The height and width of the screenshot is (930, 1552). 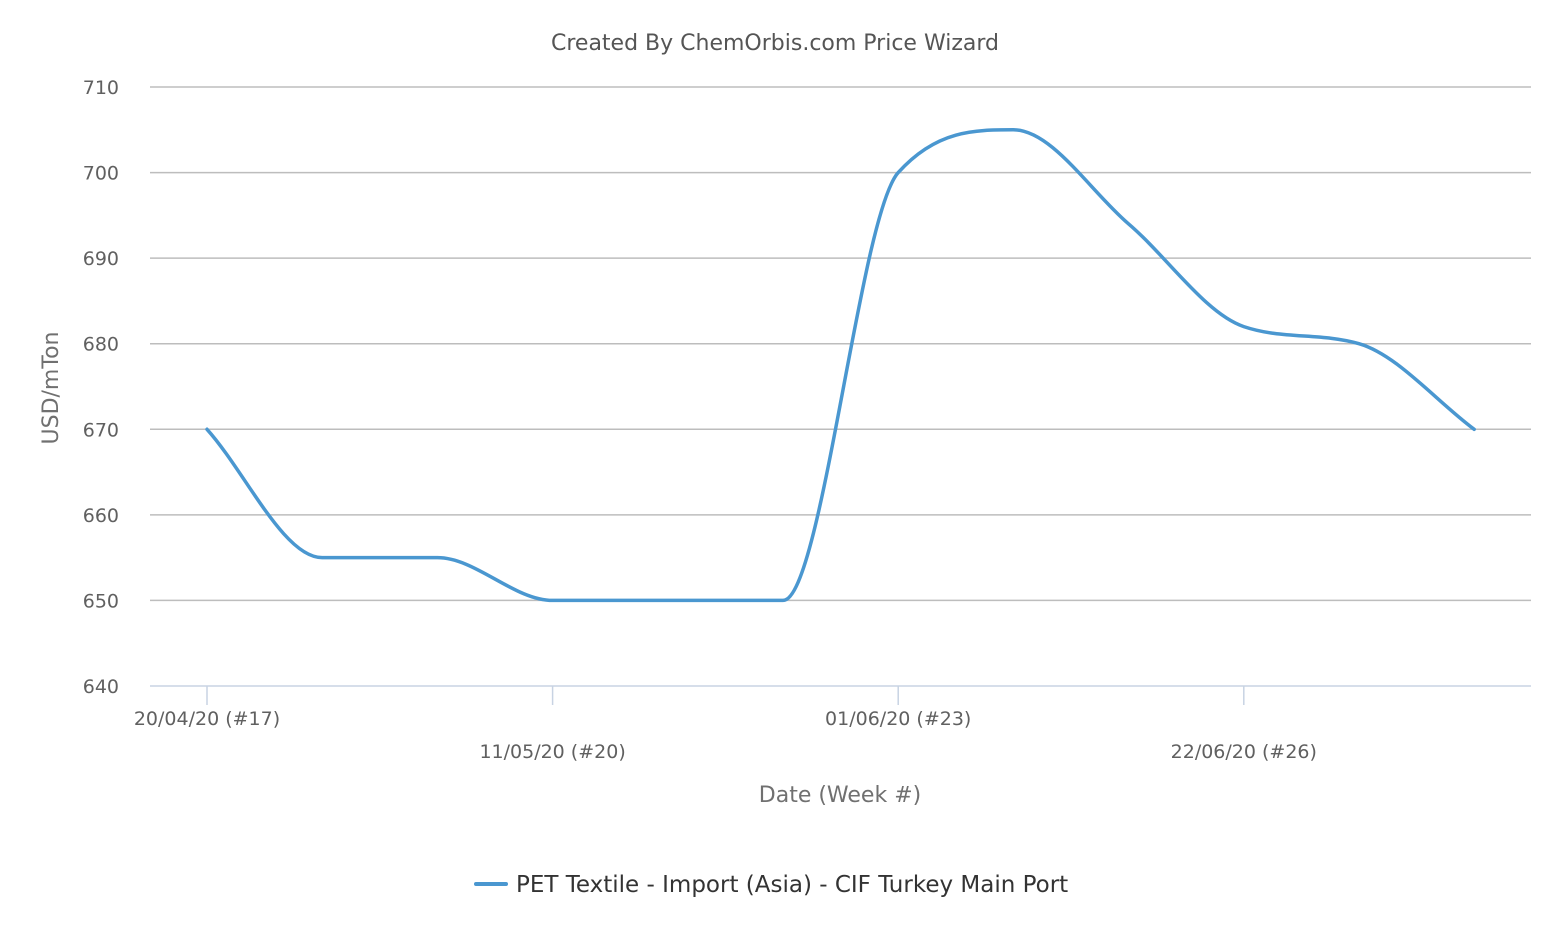 I want to click on y-tick-label: 710, so click(x=101, y=88).